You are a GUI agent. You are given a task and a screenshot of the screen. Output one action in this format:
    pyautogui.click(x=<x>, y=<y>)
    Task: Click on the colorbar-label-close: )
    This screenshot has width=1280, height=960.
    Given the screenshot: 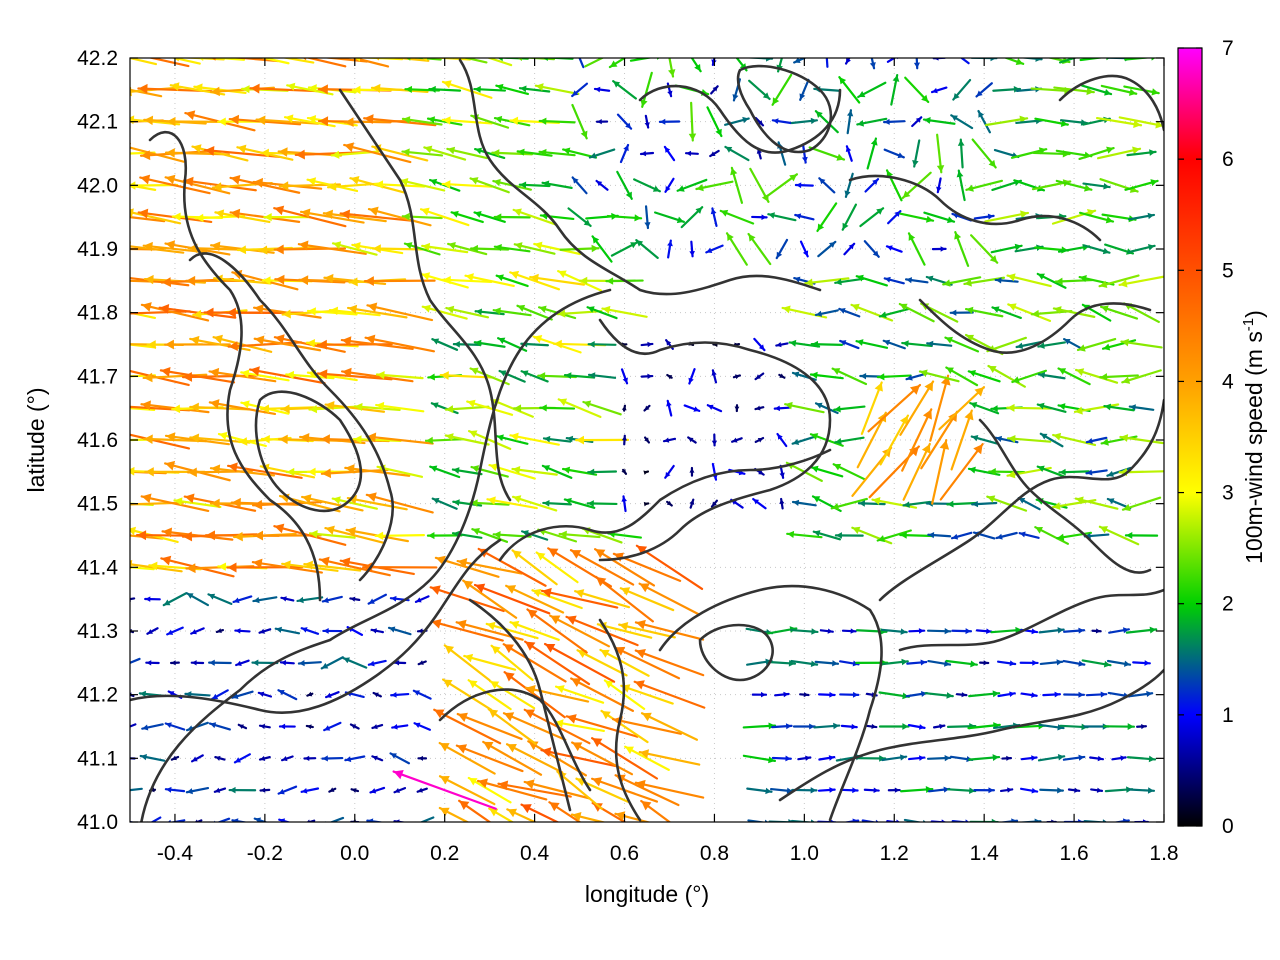 What is the action you would take?
    pyautogui.click(x=1254, y=314)
    